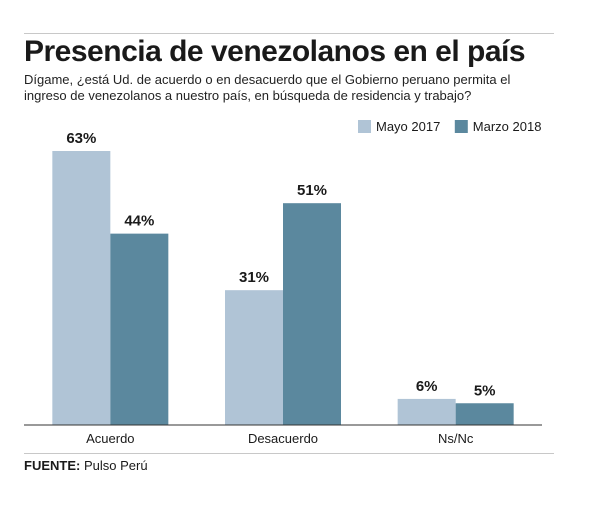 The width and height of the screenshot is (596, 507). What do you see at coordinates (289, 33) in the screenshot?
I see `top-rule` at bounding box center [289, 33].